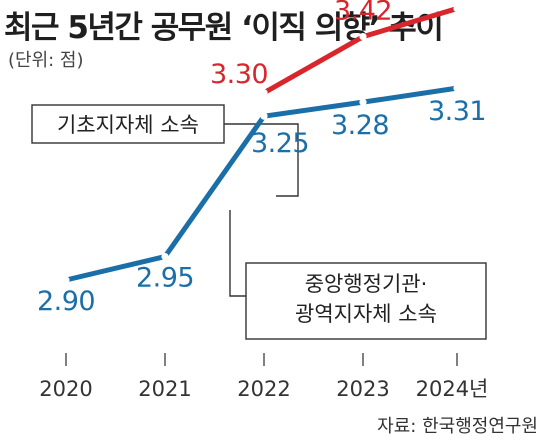 The height and width of the screenshot is (444, 550). Describe the element at coordinates (360, 125) in the screenshot. I see `data-label-central-metro: 3.28` at that location.